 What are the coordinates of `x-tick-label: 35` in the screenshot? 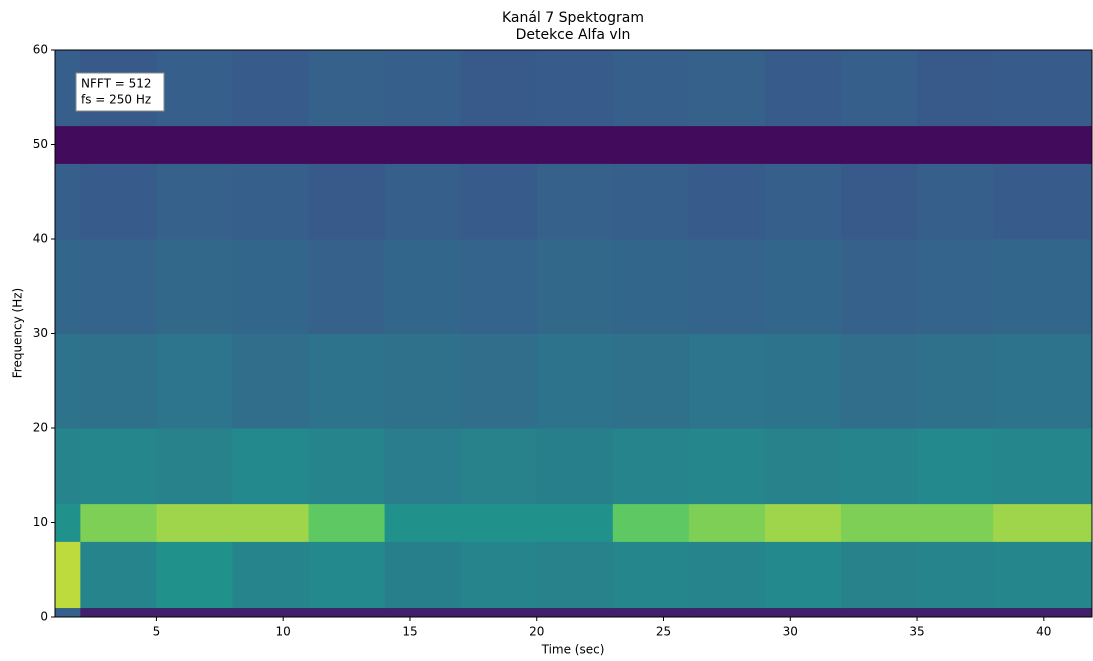 It's located at (916, 632).